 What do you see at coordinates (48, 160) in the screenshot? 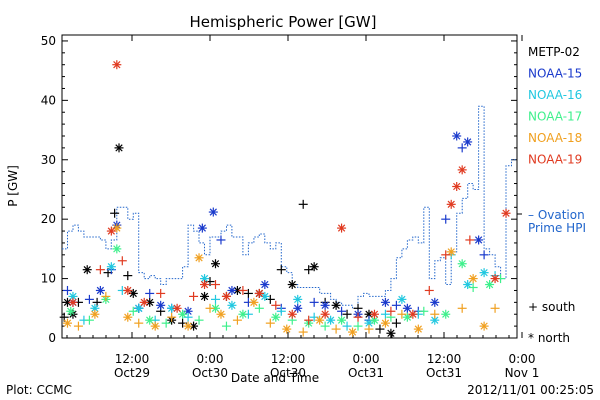
I see `y-tick-label: 30` at bounding box center [48, 160].